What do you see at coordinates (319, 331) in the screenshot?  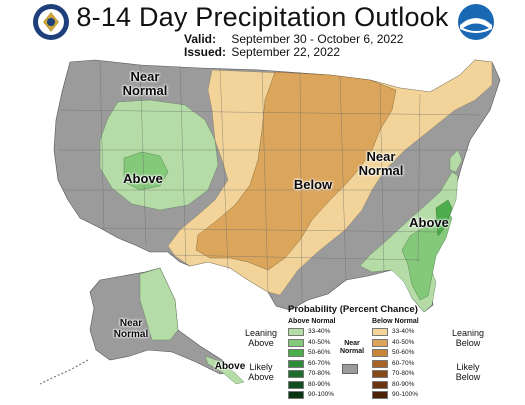 I see `above-legend-range-label: 33-40%` at bounding box center [319, 331].